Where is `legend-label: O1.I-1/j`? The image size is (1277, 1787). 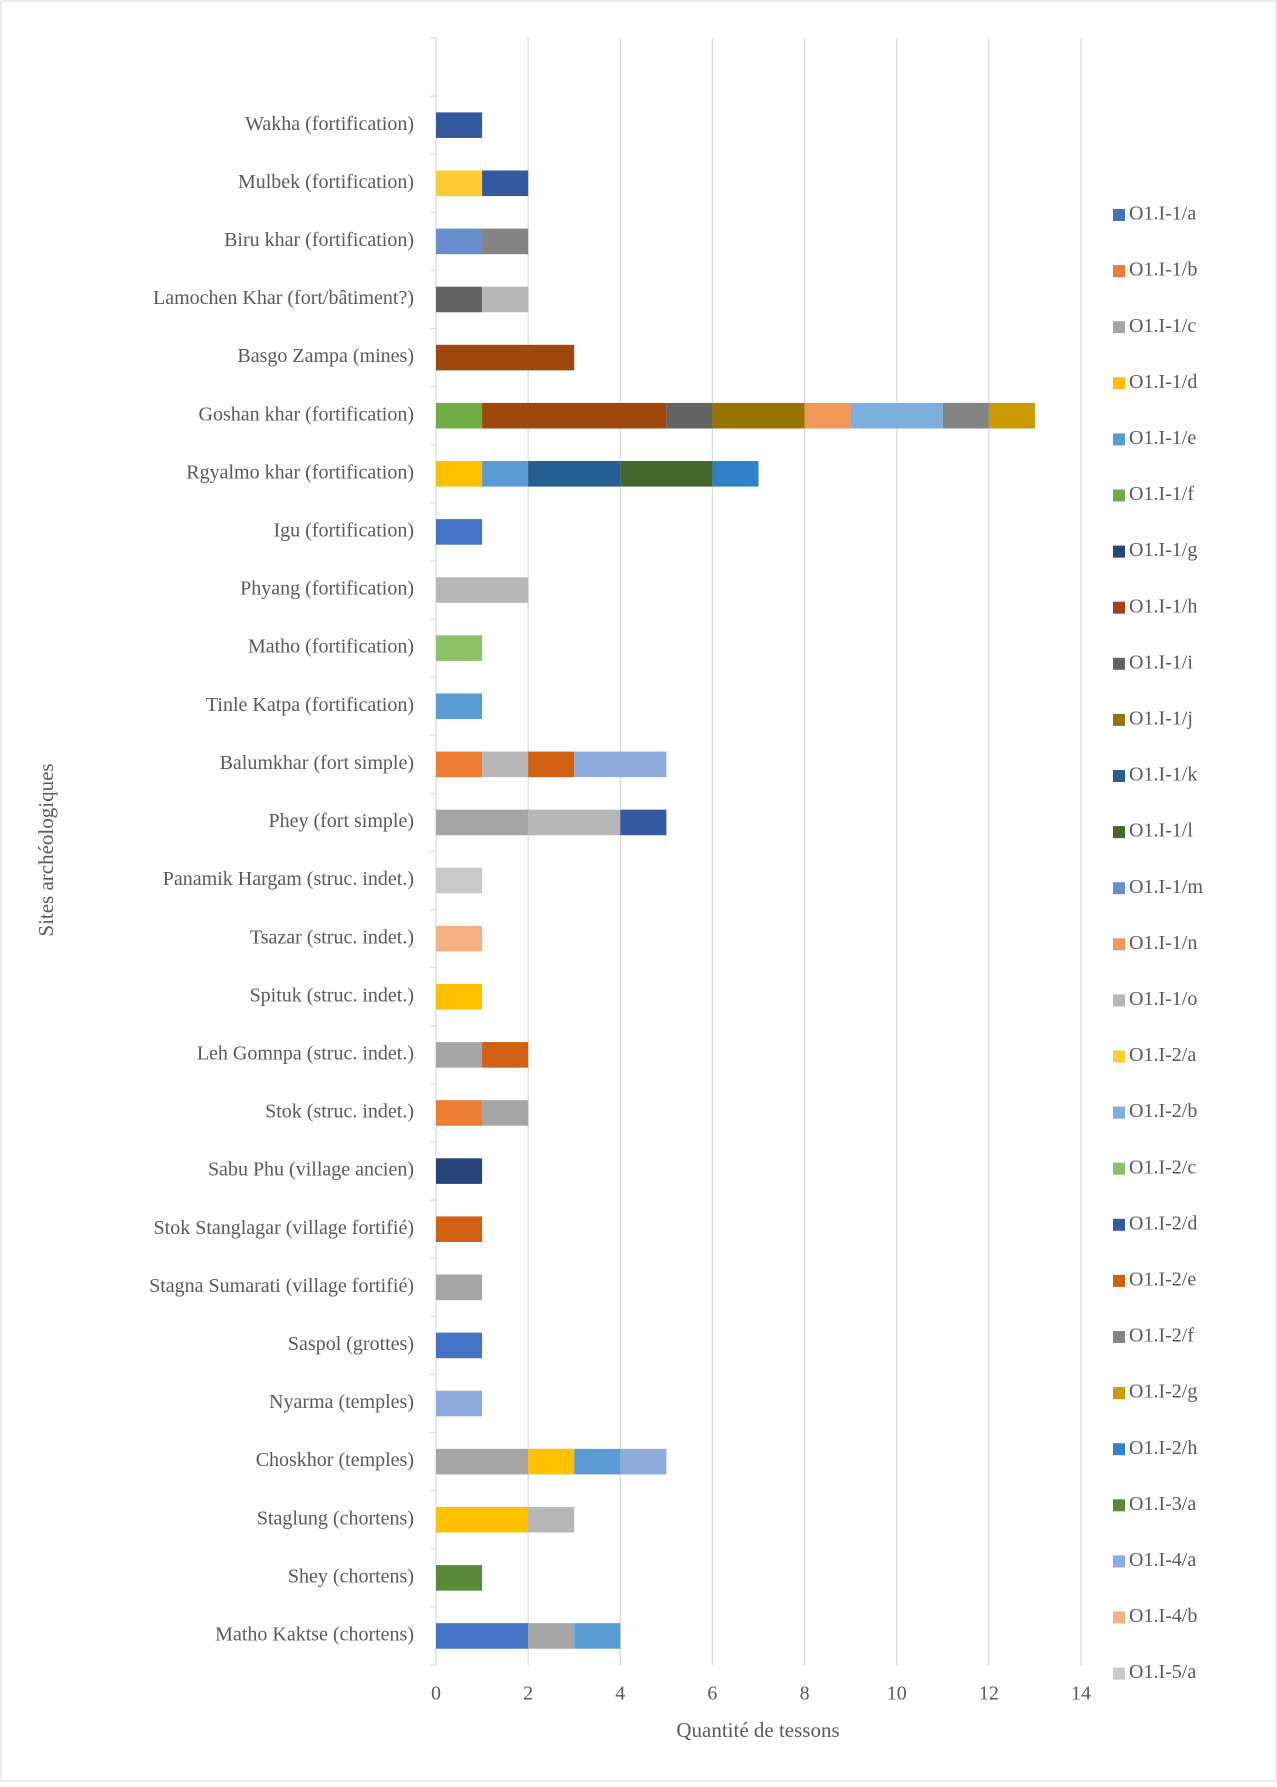 legend-label: O1.I-1/j is located at coordinates (1161, 718).